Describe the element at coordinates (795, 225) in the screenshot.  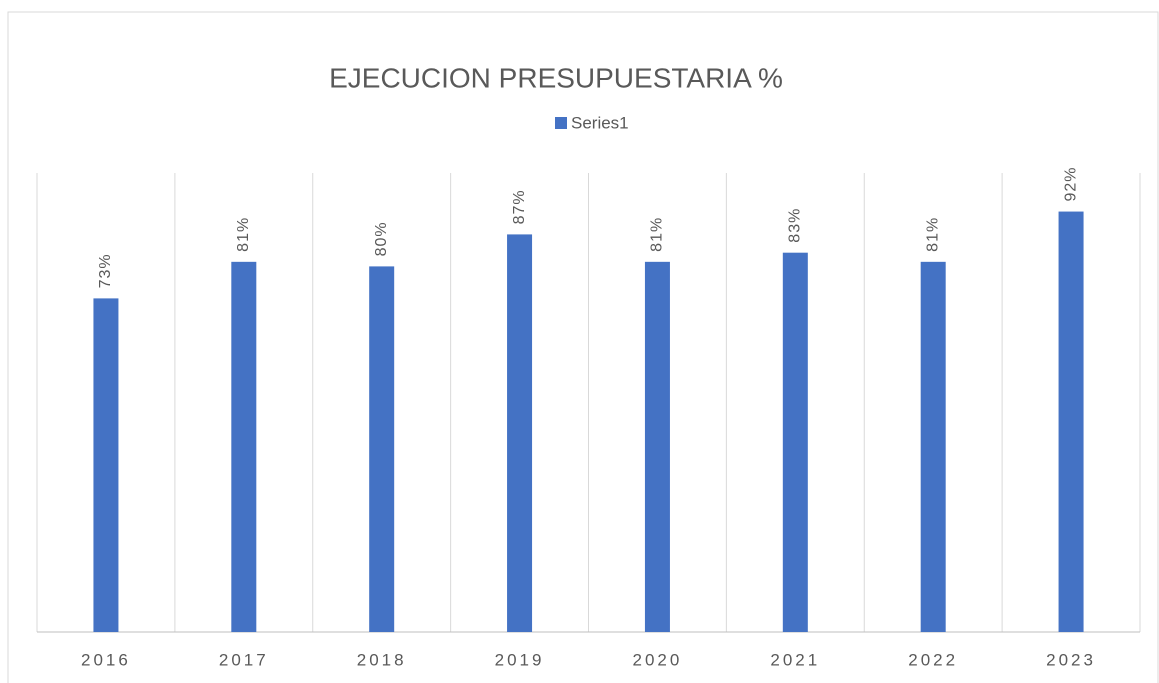
I see `data-label: 83%` at that location.